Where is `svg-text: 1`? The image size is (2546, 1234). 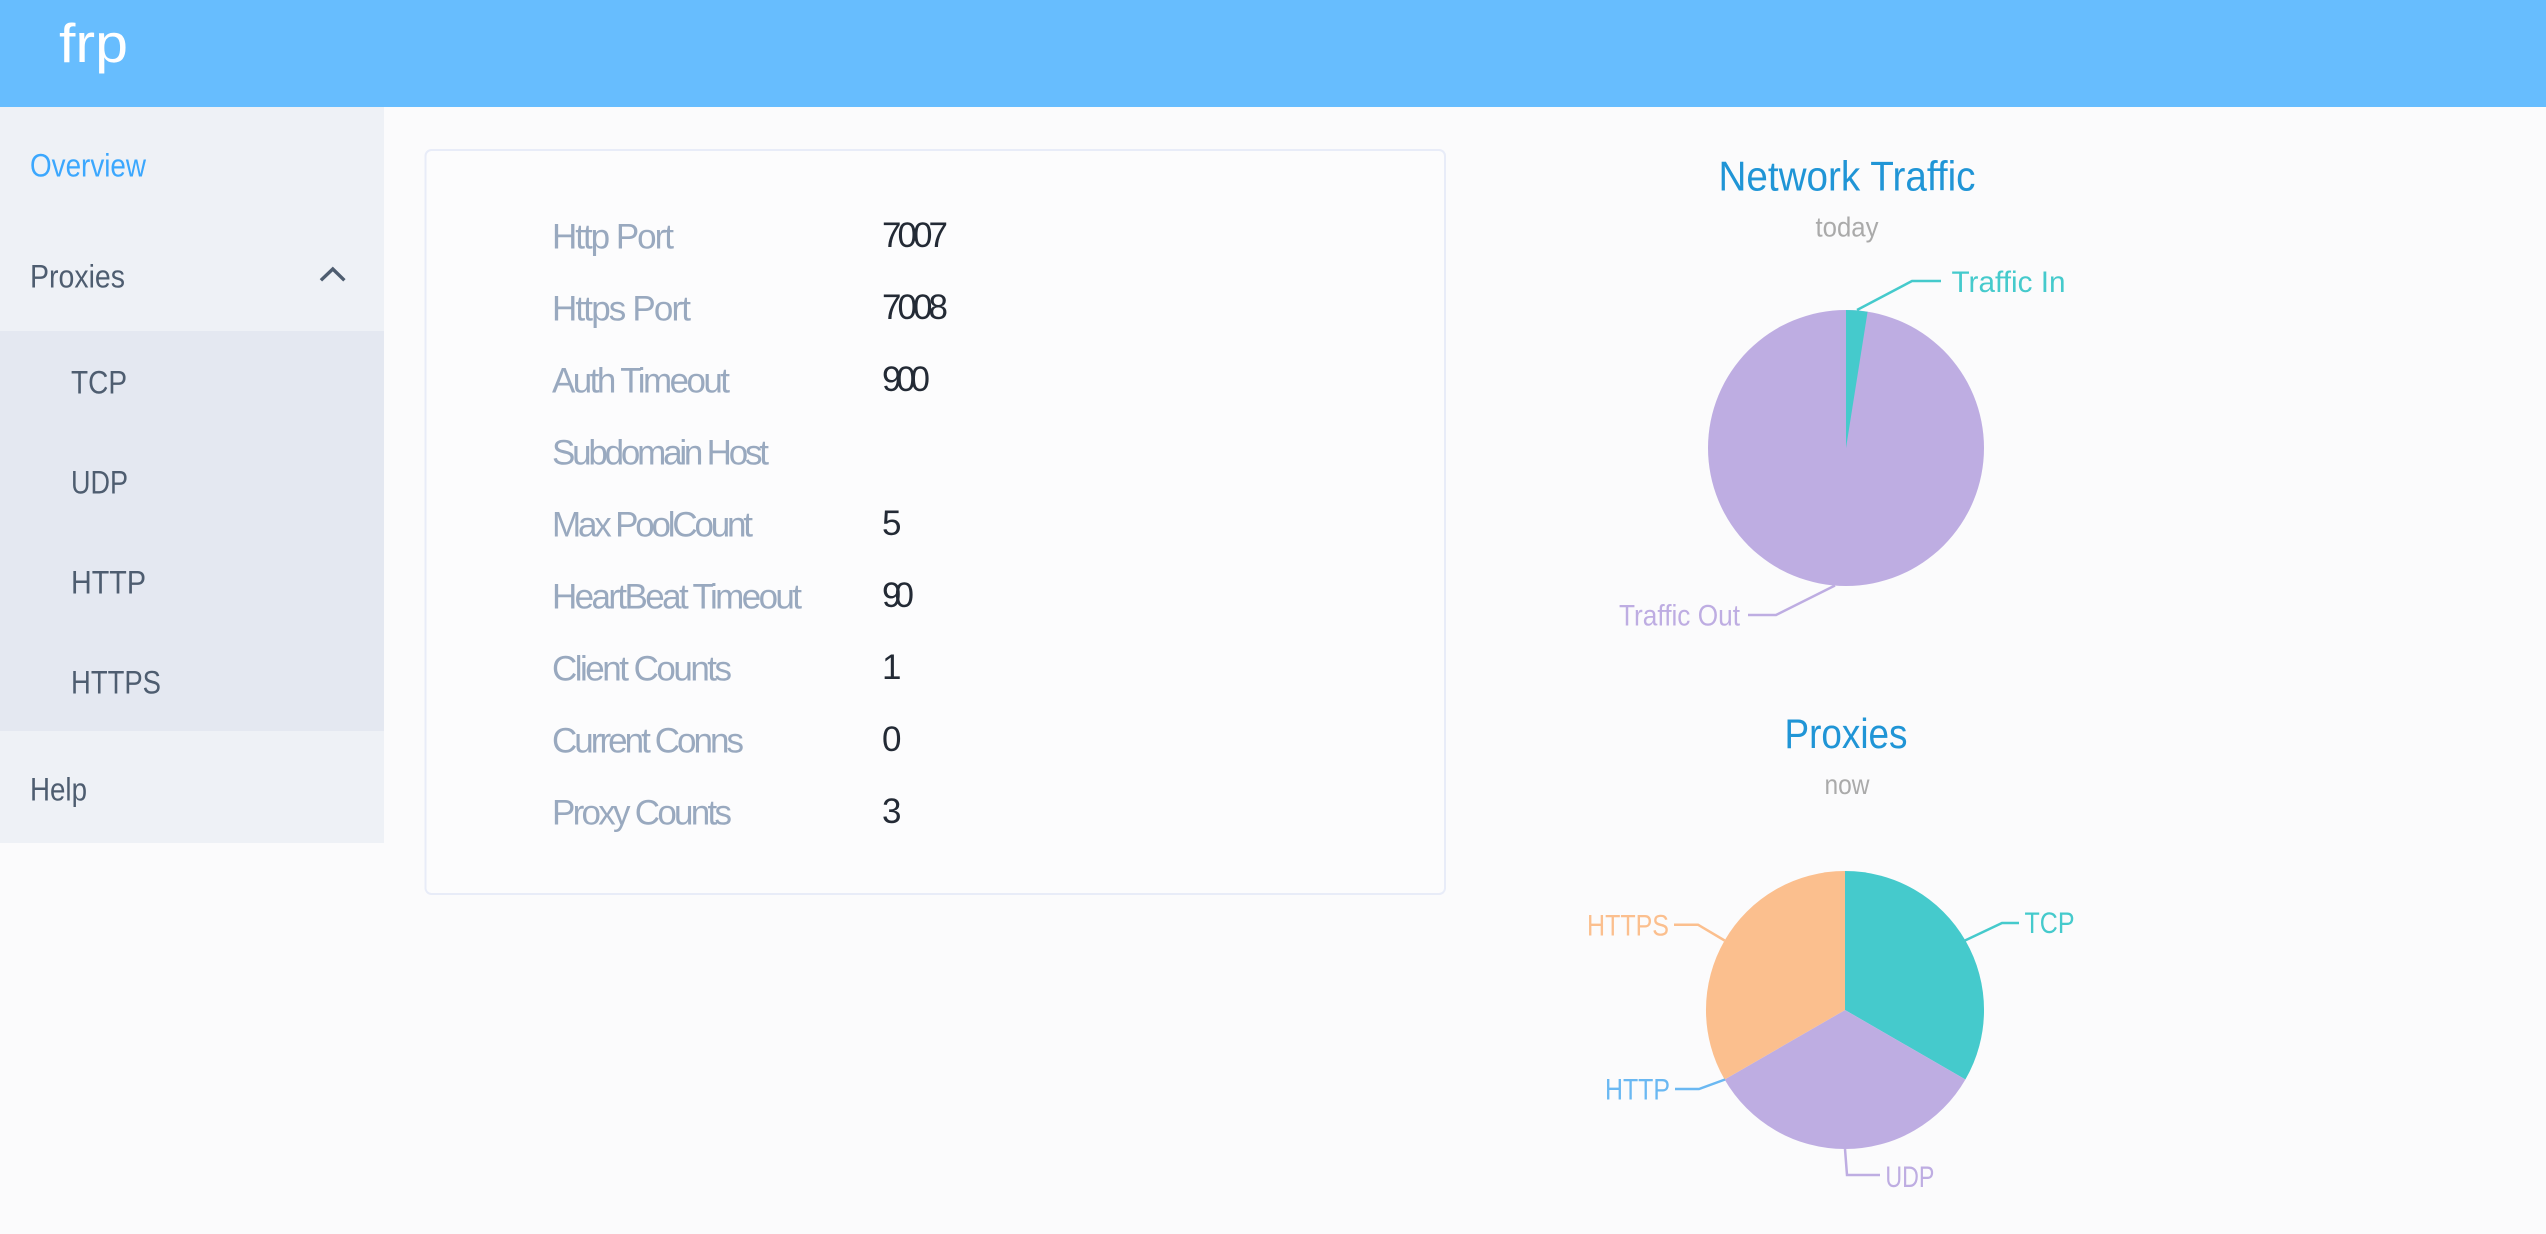
svg-text: 1 is located at coordinates (891, 667).